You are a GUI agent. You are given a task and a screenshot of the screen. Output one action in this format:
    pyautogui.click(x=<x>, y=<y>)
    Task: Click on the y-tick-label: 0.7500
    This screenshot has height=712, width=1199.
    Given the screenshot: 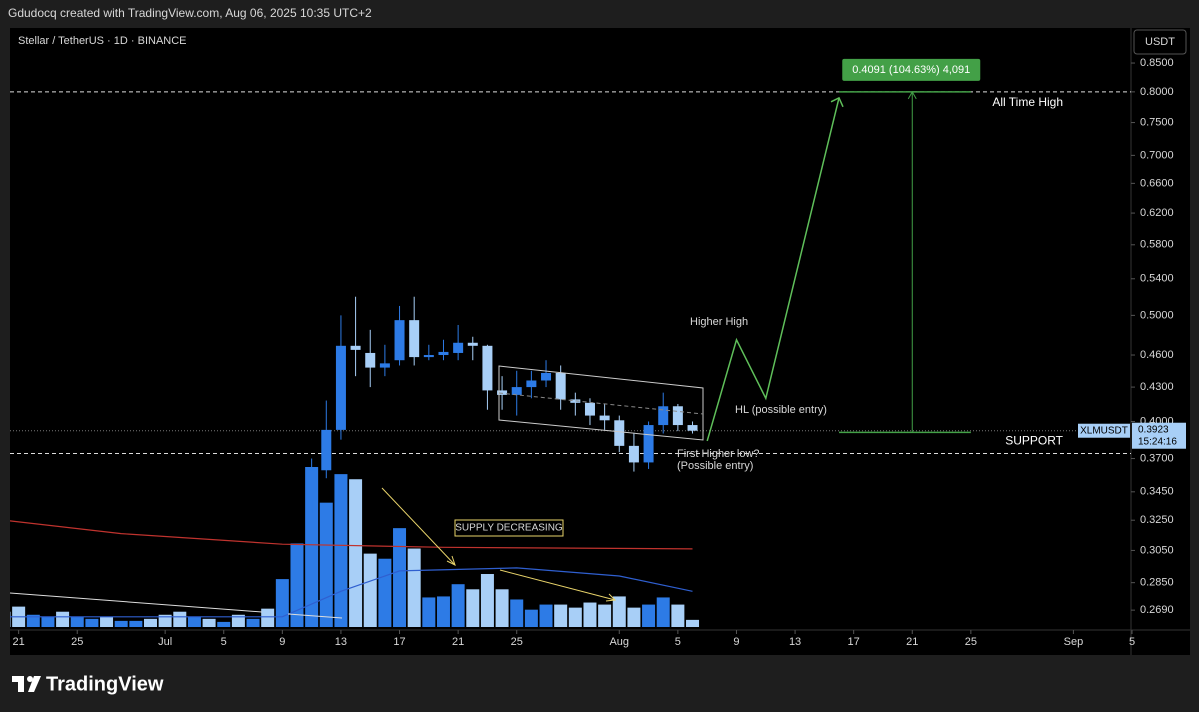 What is the action you would take?
    pyautogui.click(x=1157, y=122)
    